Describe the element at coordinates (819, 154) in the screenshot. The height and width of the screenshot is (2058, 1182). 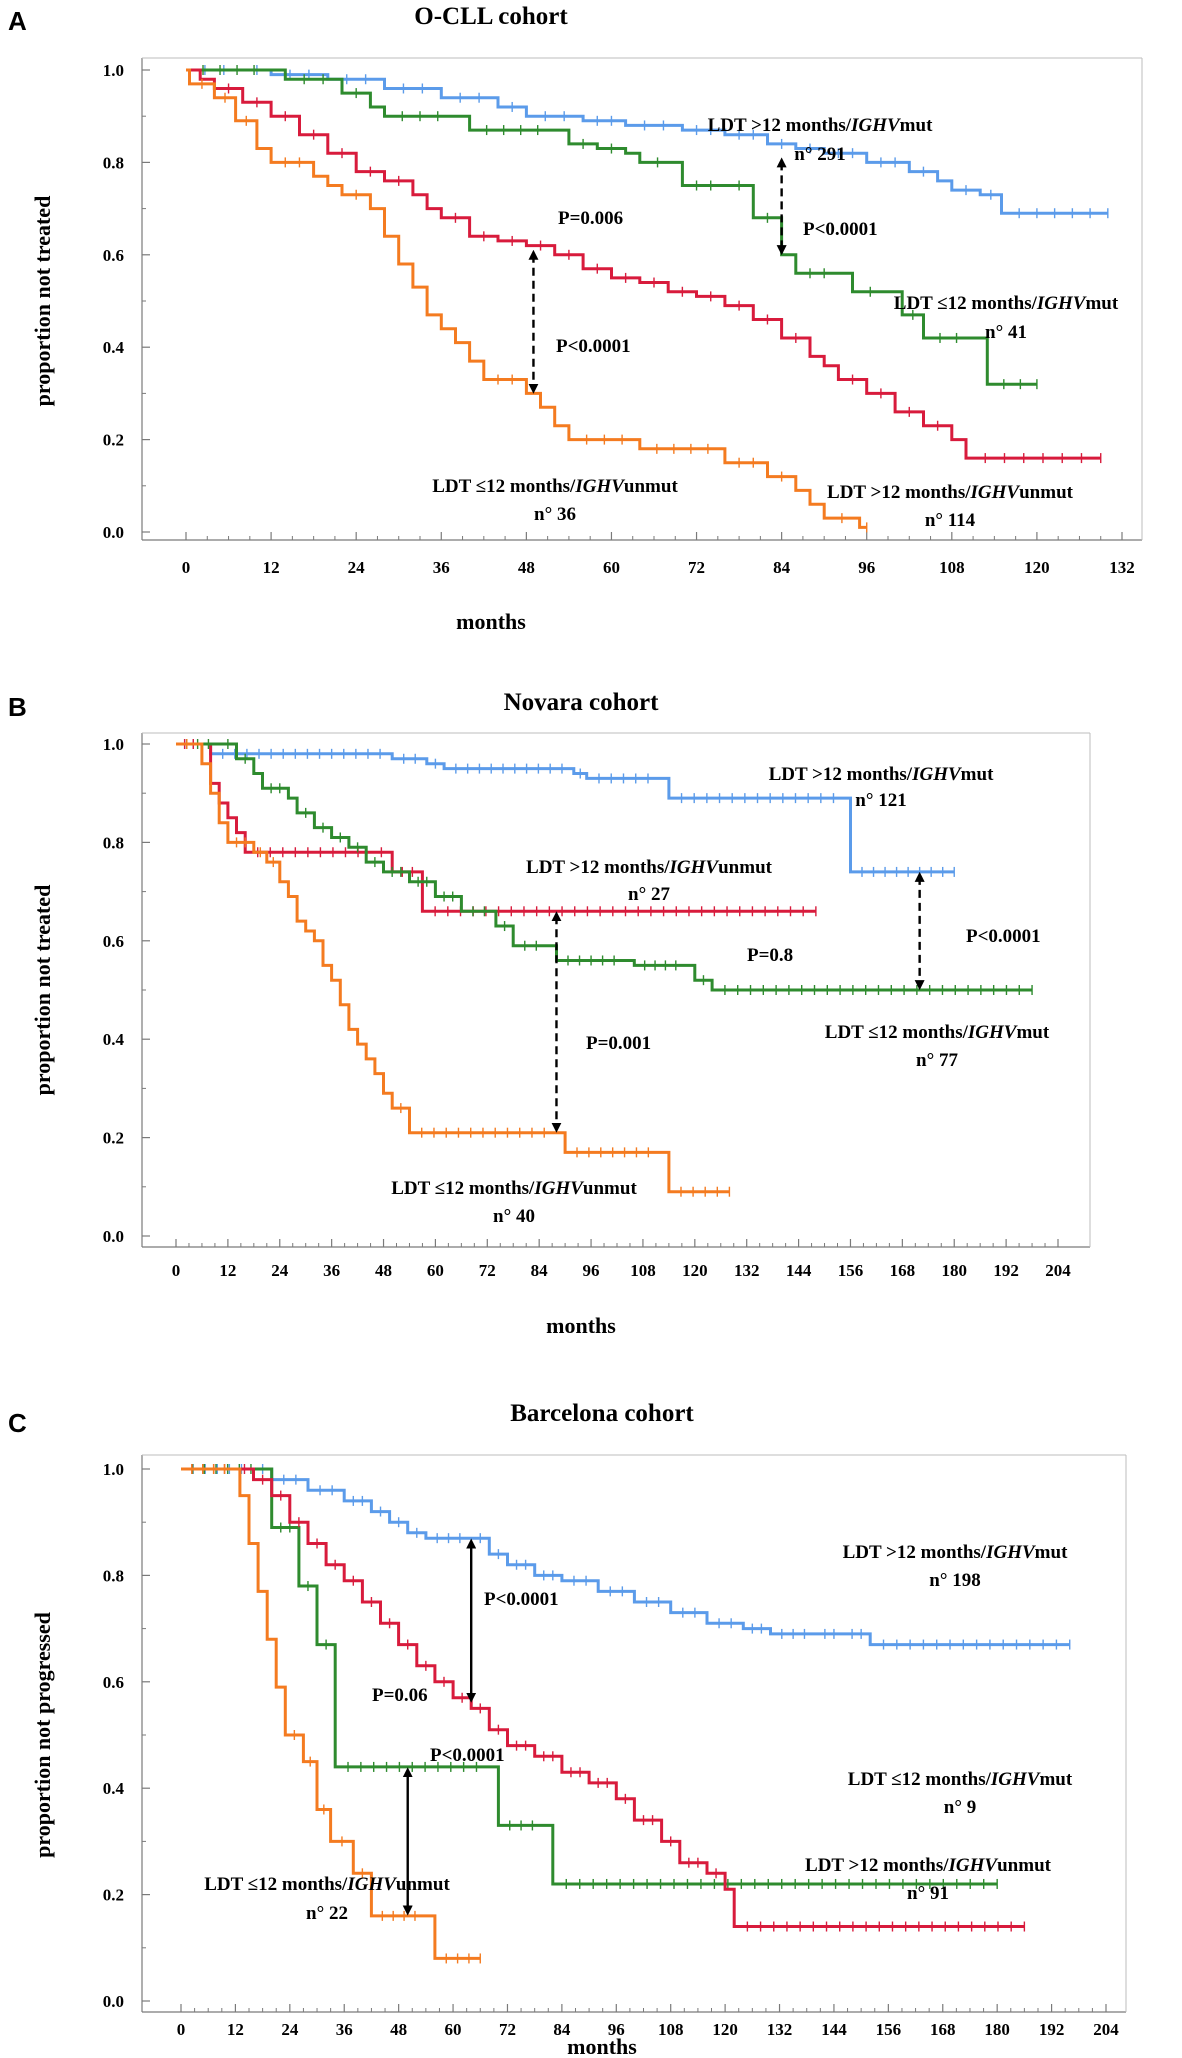
I see `series-n-label: n° 291` at that location.